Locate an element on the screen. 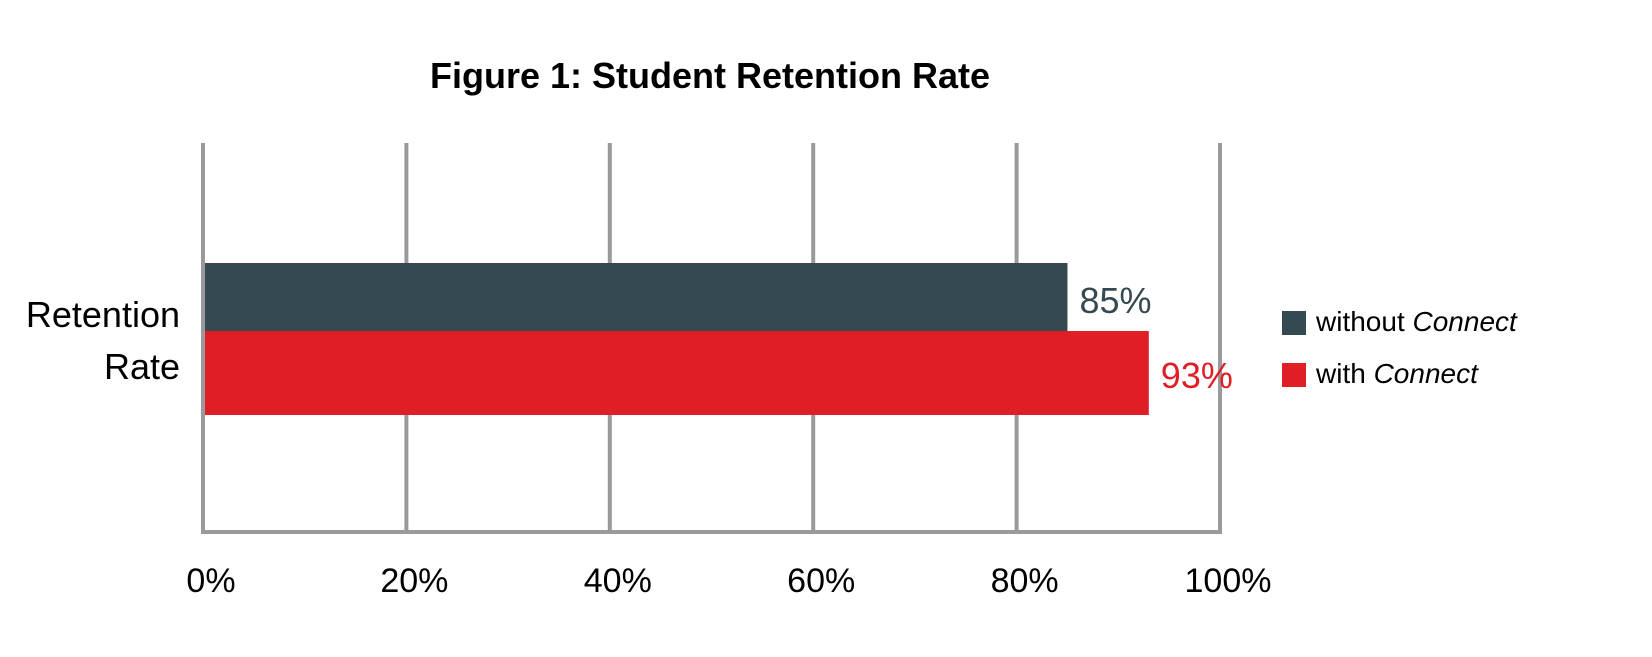 This screenshot has width=1652, height=657. category-label: Retention Rate is located at coordinates (103, 340).